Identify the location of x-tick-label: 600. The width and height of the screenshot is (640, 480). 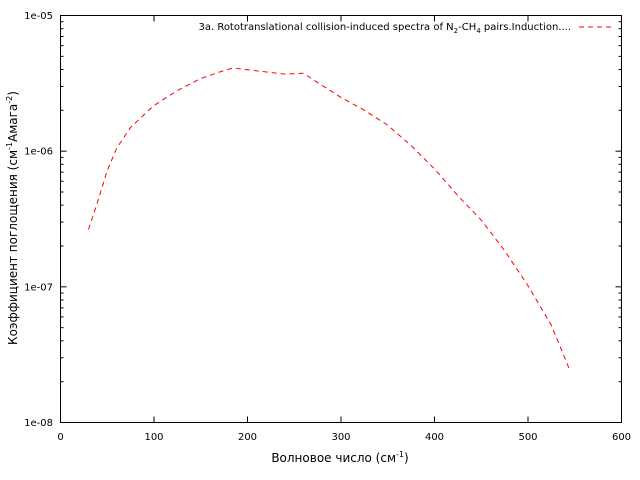
(621, 437).